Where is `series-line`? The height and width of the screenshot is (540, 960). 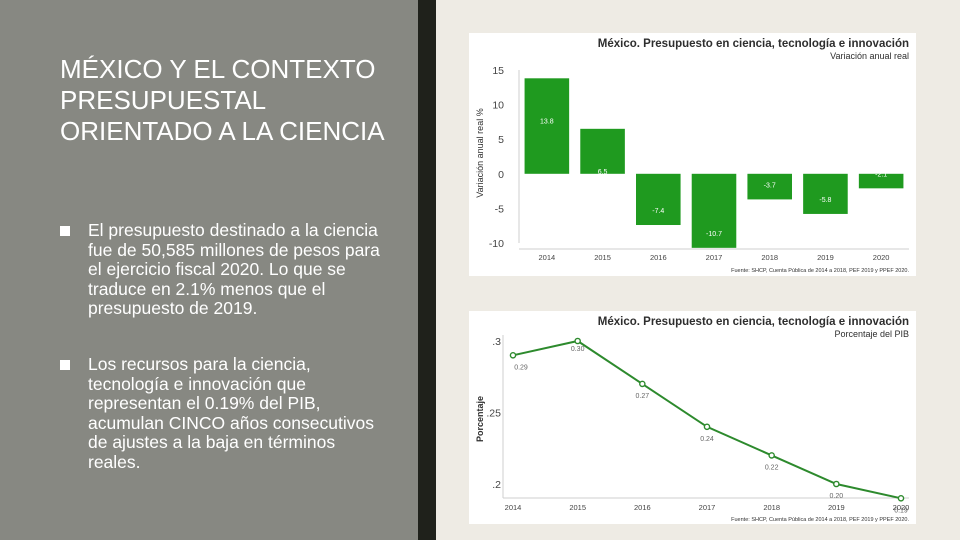
series-line is located at coordinates (707, 419).